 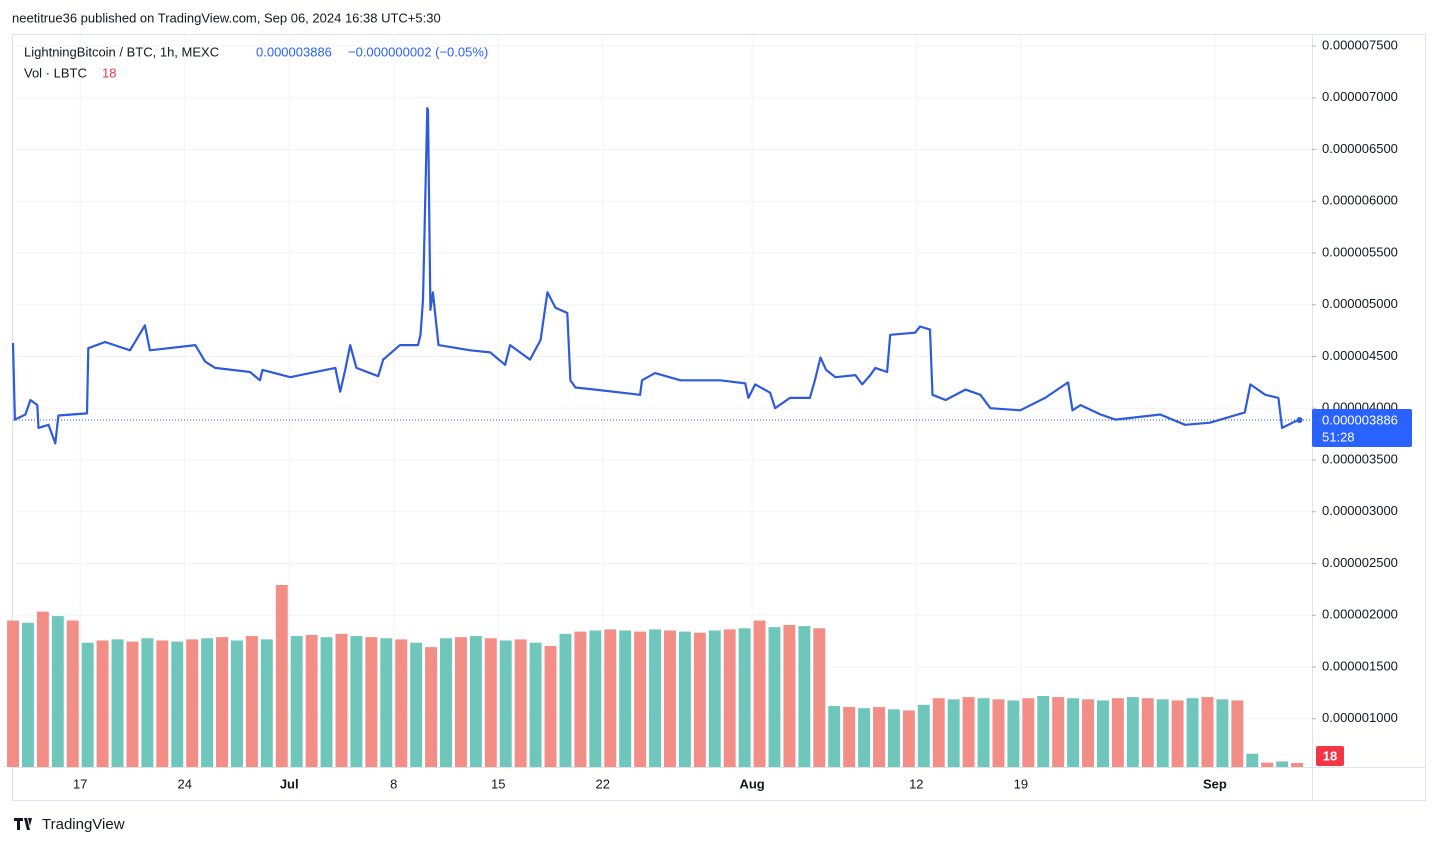 I want to click on y-tick-label: 0.000001000, so click(x=1360, y=717).